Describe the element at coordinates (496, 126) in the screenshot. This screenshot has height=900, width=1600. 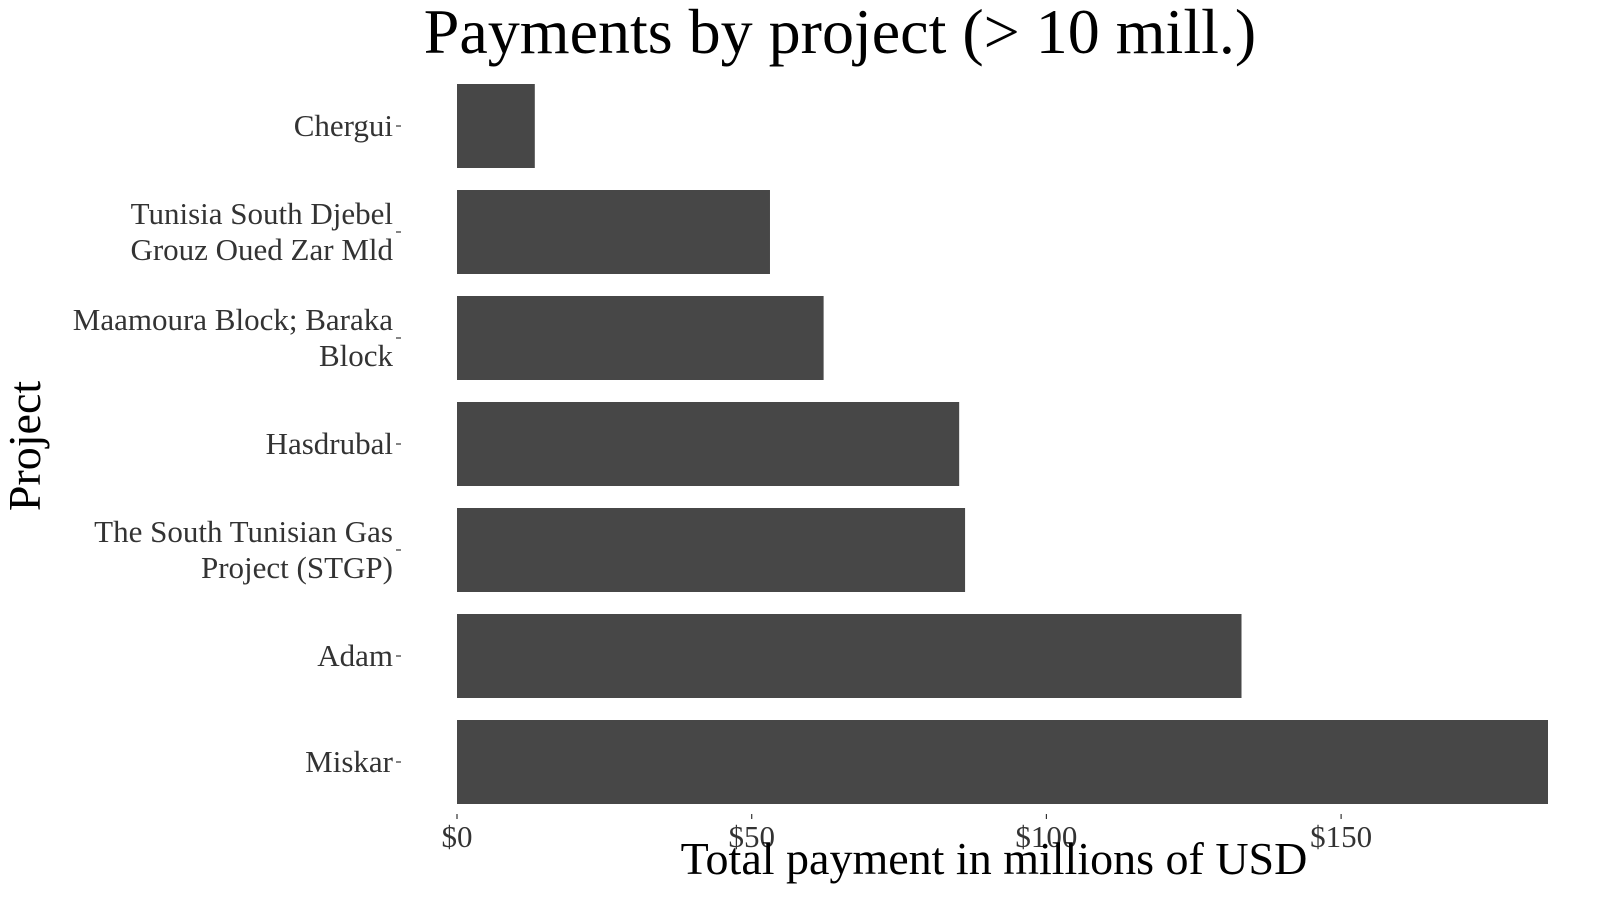
I see `bar-chergui` at that location.